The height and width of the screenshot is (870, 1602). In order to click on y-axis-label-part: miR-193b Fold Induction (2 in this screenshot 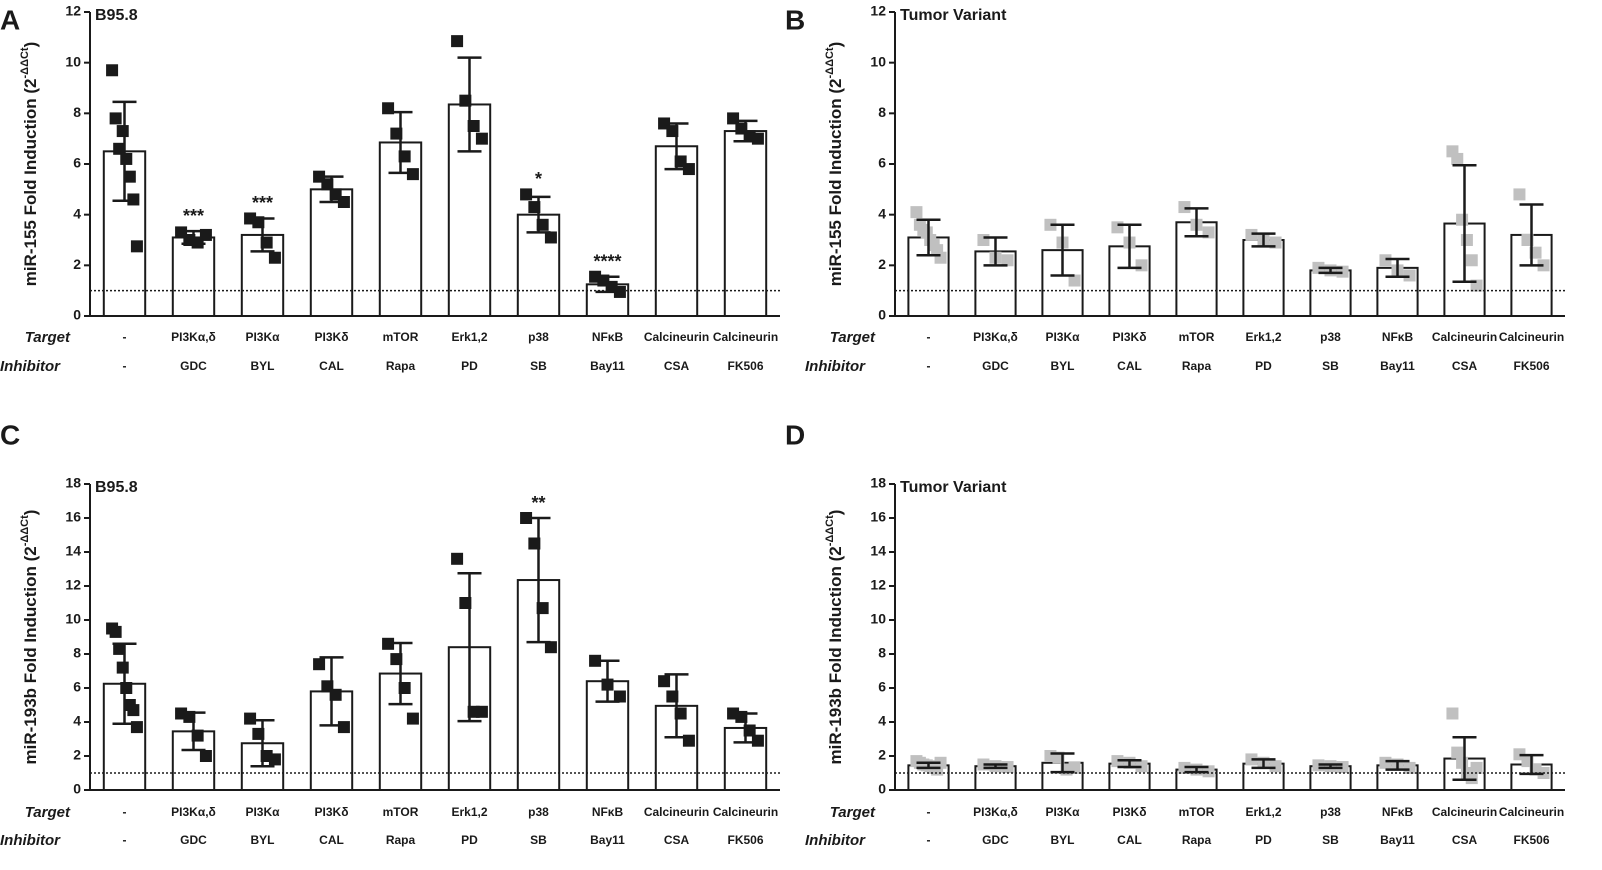, I will do `click(835, 655)`.